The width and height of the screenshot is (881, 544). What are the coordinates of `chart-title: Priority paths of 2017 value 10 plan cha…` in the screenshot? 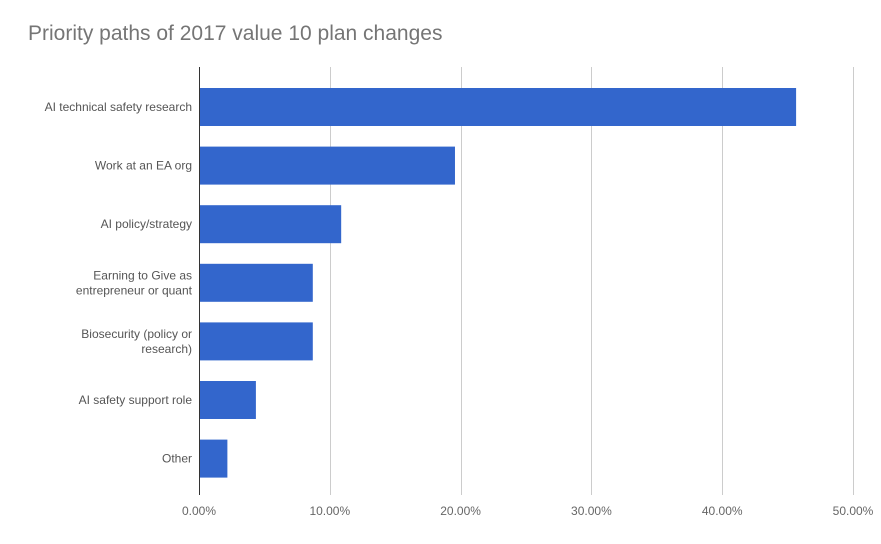 It's located at (235, 33).